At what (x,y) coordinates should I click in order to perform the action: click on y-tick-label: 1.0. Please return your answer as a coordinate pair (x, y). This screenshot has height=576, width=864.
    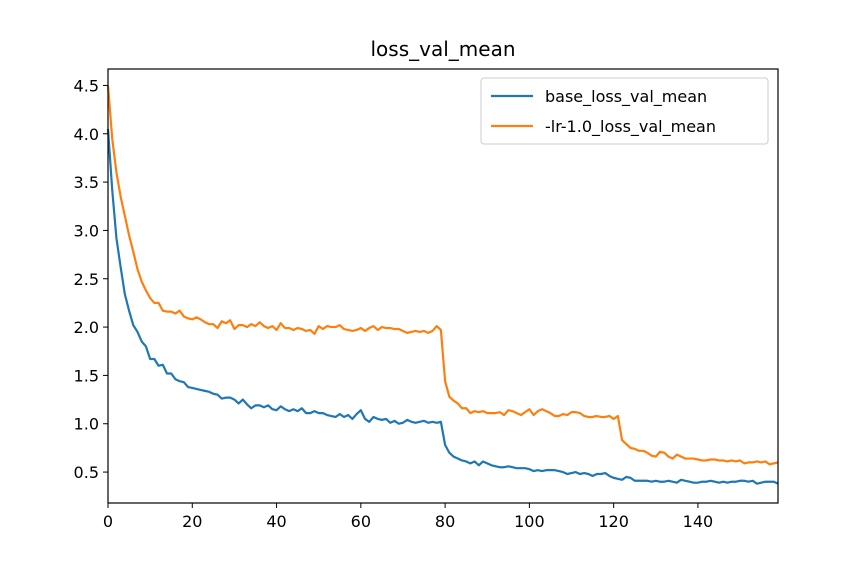
    Looking at the image, I should click on (86, 424).